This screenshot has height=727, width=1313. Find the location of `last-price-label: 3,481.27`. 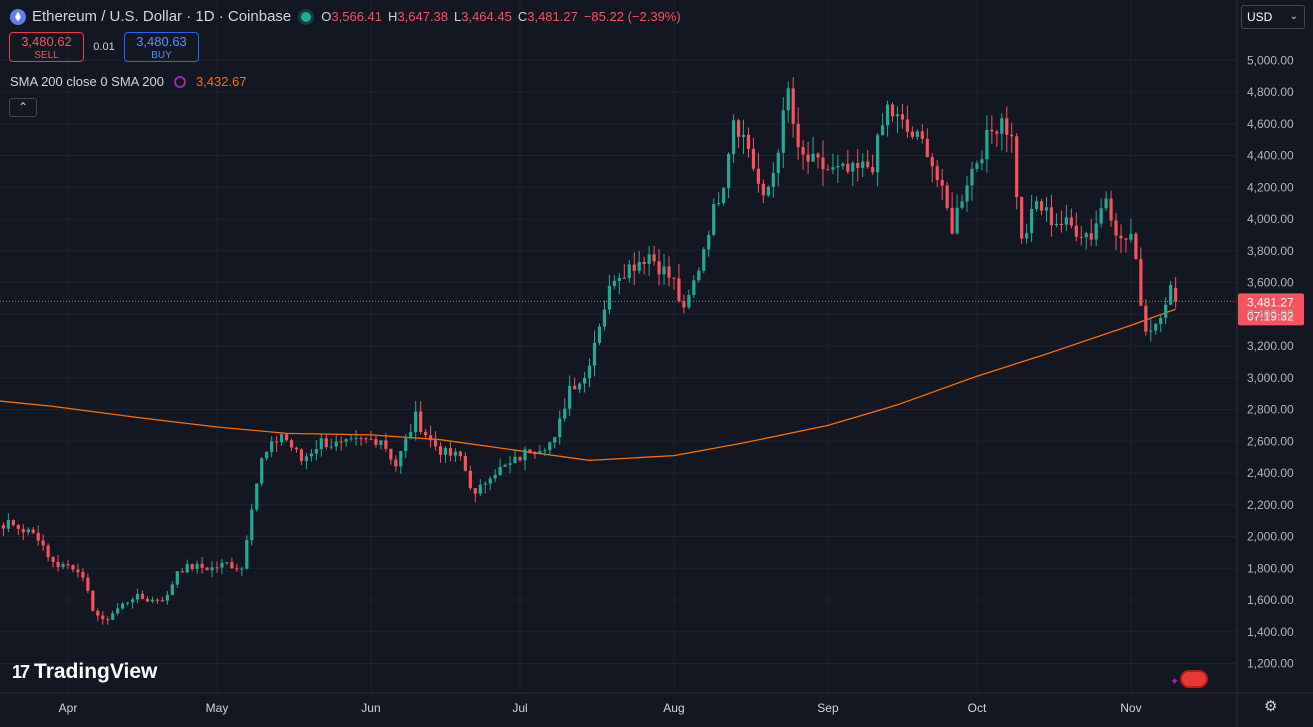

last-price-label: 3,481.27 is located at coordinates (1270, 302).